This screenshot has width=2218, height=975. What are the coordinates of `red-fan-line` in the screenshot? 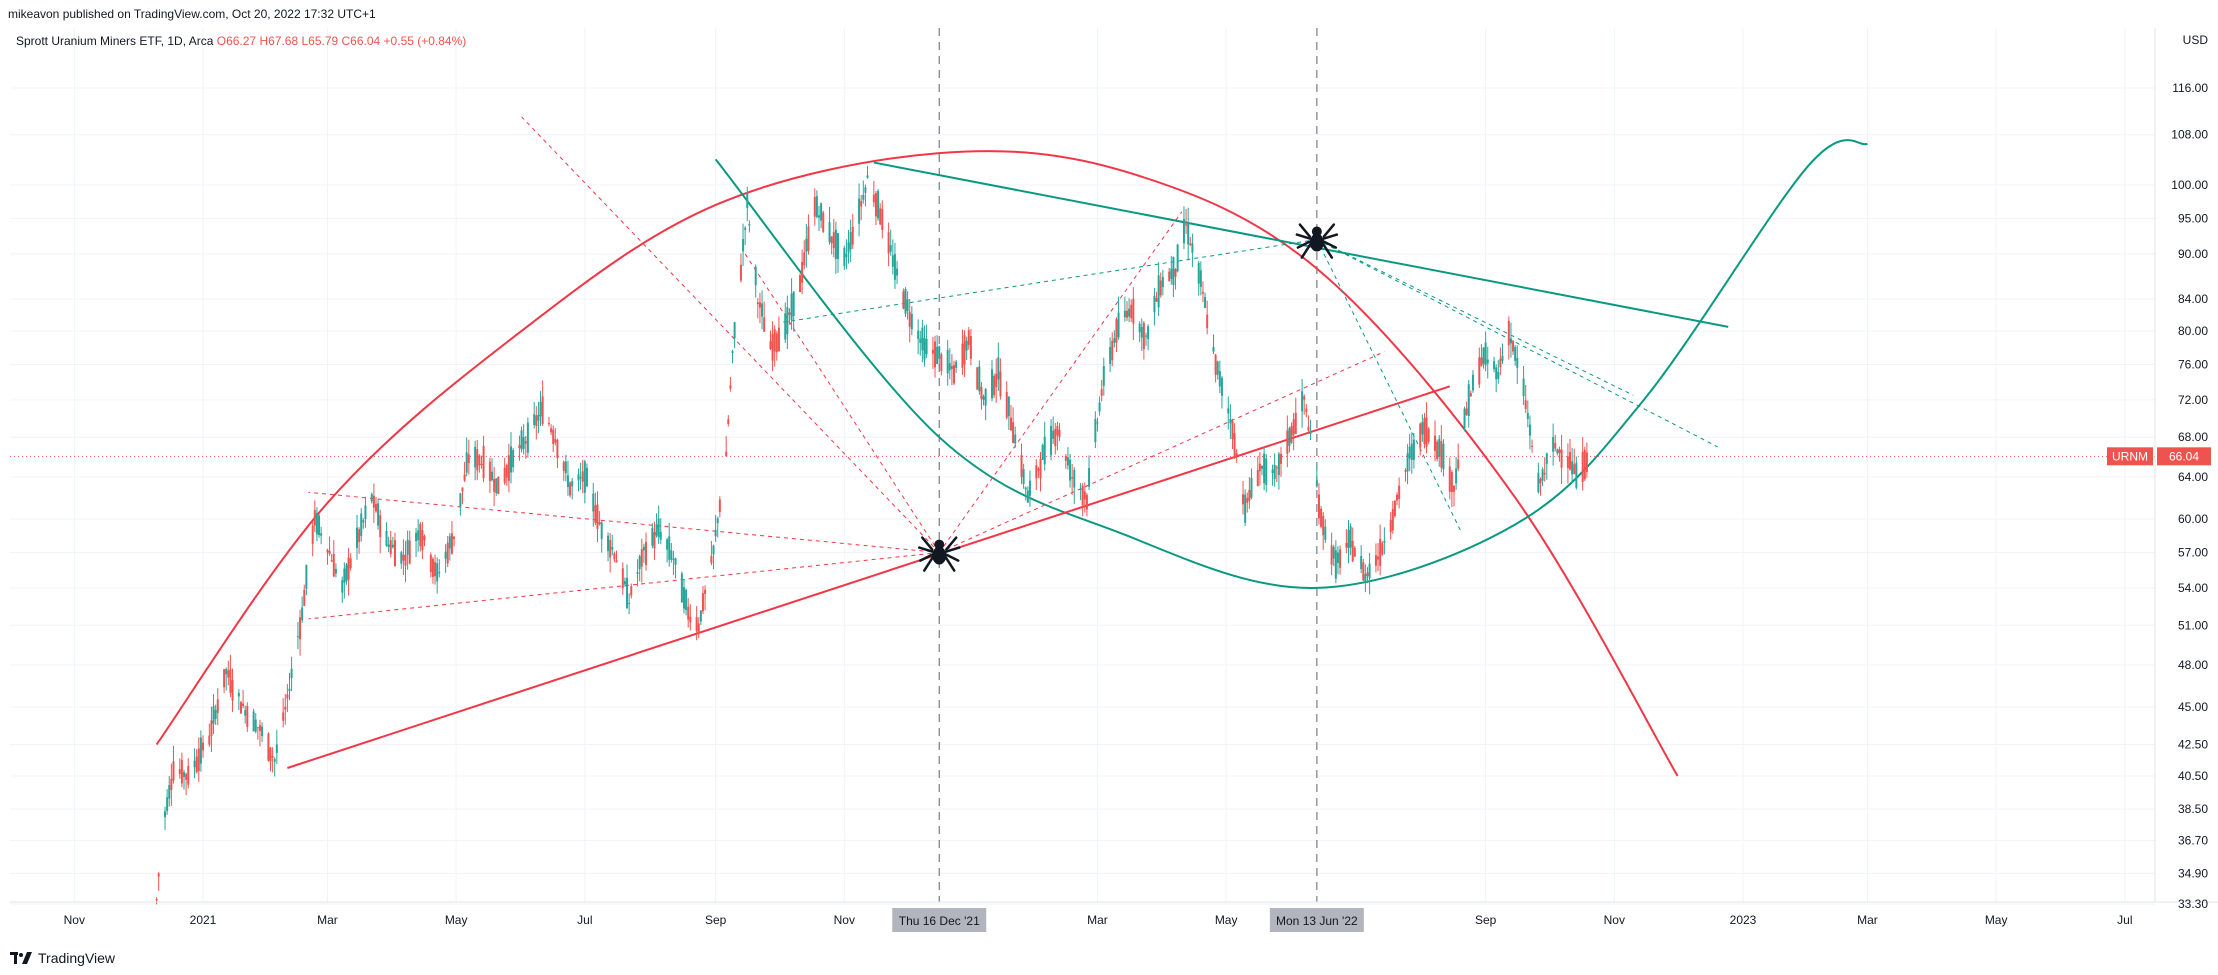 It's located at (842, 403).